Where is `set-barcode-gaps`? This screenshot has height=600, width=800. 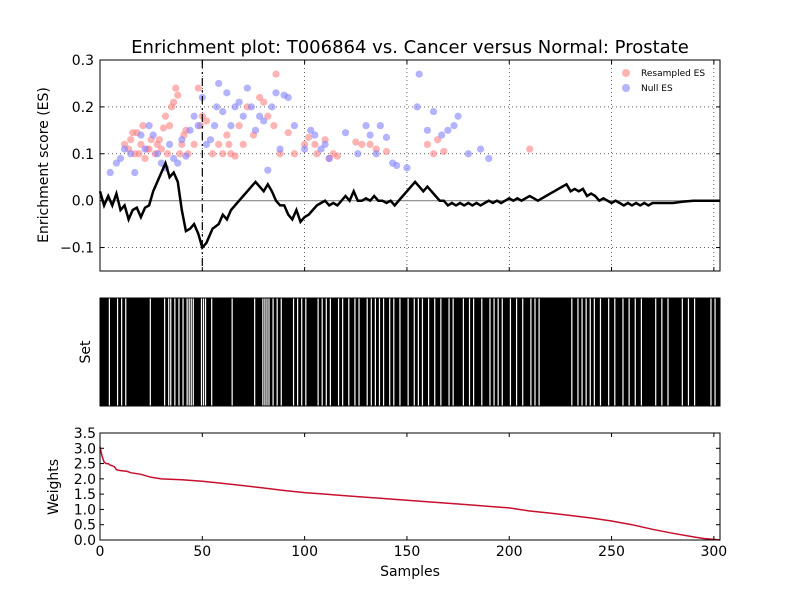
set-barcode-gaps is located at coordinates (412, 352).